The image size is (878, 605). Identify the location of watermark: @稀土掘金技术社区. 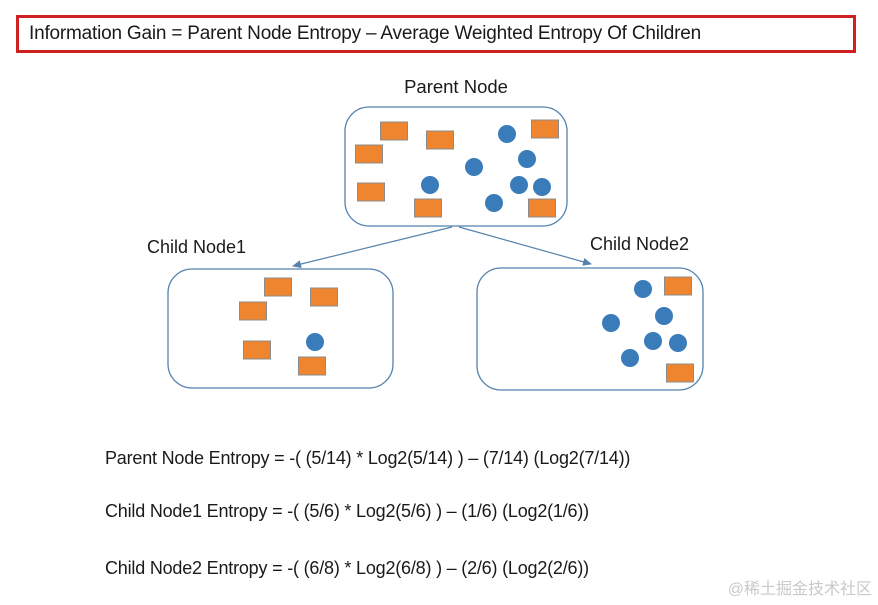
(799, 589).